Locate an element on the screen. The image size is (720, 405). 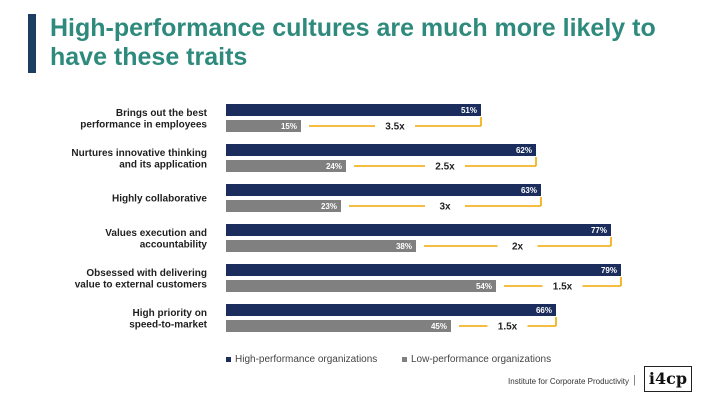
category-label-line: Obsessed with delivering is located at coordinates (146, 273).